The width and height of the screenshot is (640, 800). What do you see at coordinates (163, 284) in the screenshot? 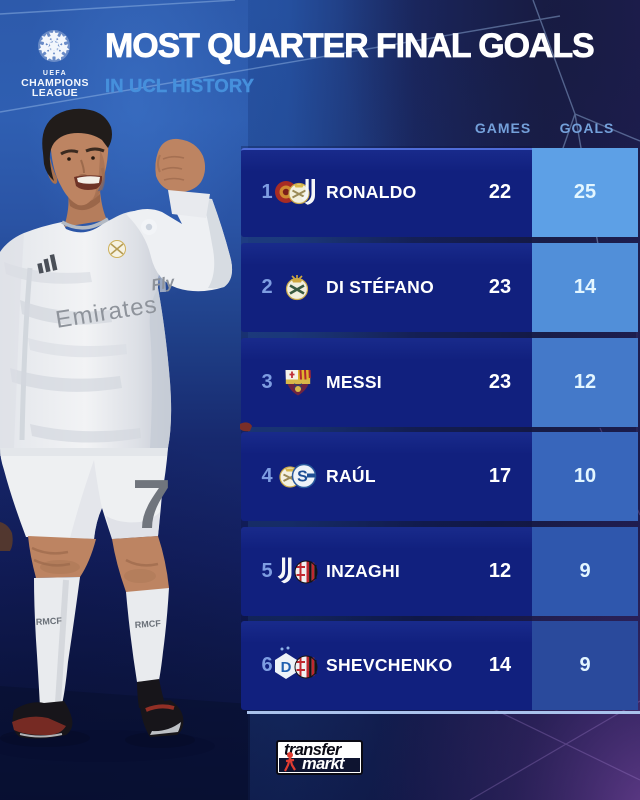
I see `svg-text: Fly` at bounding box center [163, 284].